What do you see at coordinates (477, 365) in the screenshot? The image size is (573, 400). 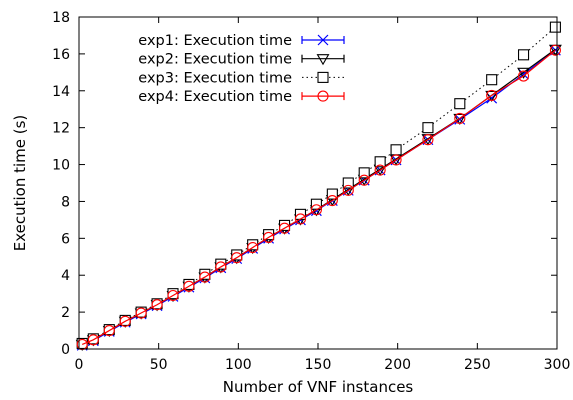 I see `x-tick-label: 250` at bounding box center [477, 365].